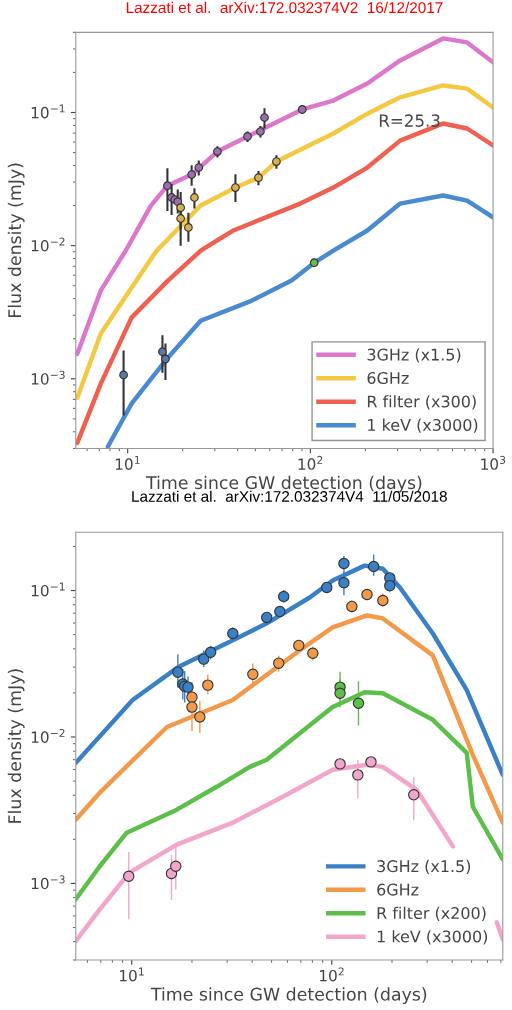 The image size is (512, 1010). What do you see at coordinates (288, 996) in the screenshot?
I see `x-axis-title: Time since GW detection (days)` at bounding box center [288, 996].